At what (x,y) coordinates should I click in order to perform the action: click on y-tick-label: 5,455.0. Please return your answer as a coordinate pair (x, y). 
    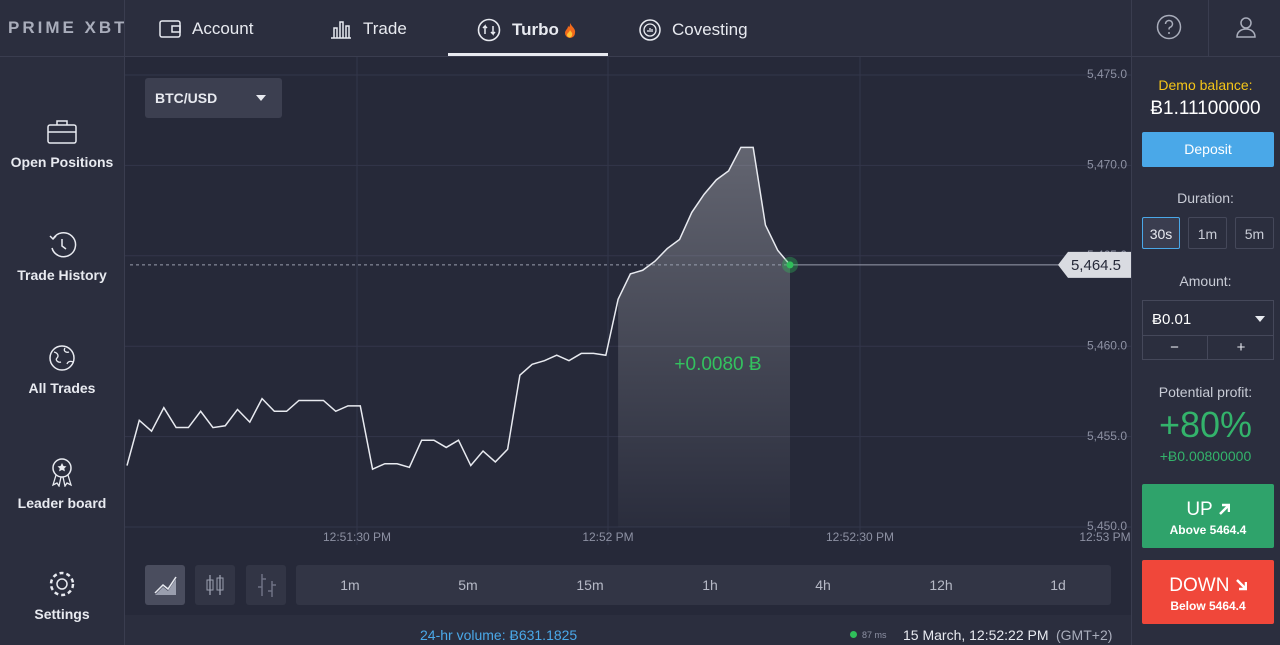
    Looking at the image, I should click on (1107, 436).